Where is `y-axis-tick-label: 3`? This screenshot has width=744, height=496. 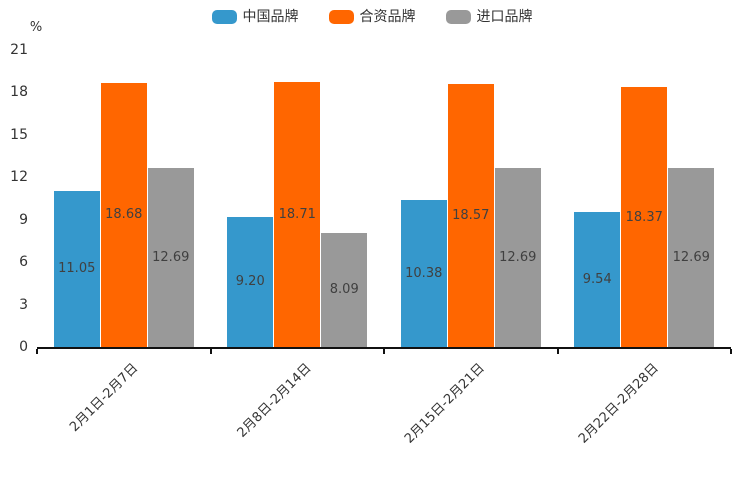 y-axis-tick-label: 3 is located at coordinates (23, 304).